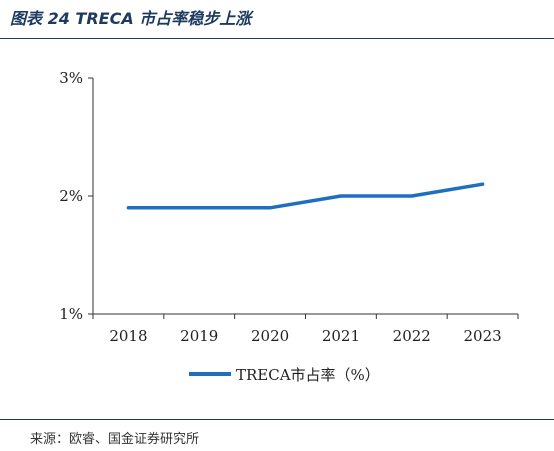 The height and width of the screenshot is (451, 554). Describe the element at coordinates (199, 336) in the screenshot. I see `x-tick-label: 2019` at that location.